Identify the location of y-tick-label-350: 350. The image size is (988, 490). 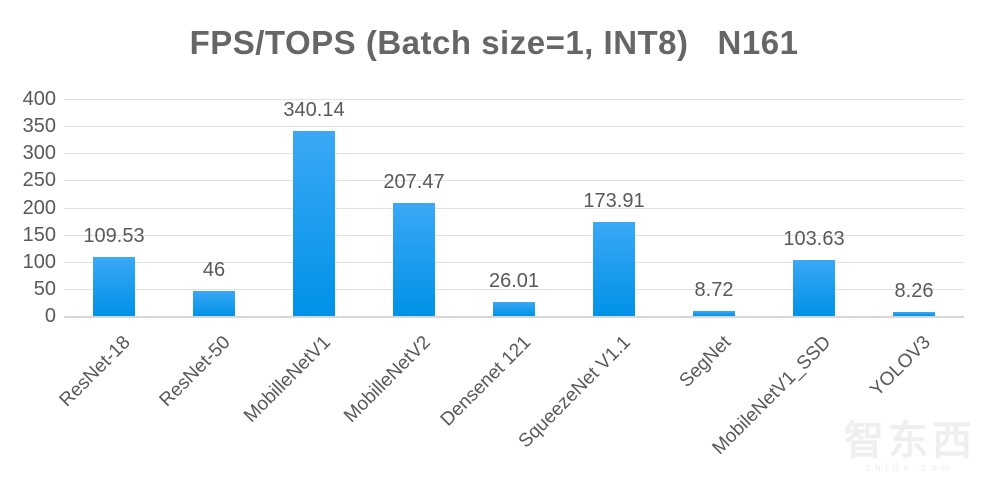
(39, 126).